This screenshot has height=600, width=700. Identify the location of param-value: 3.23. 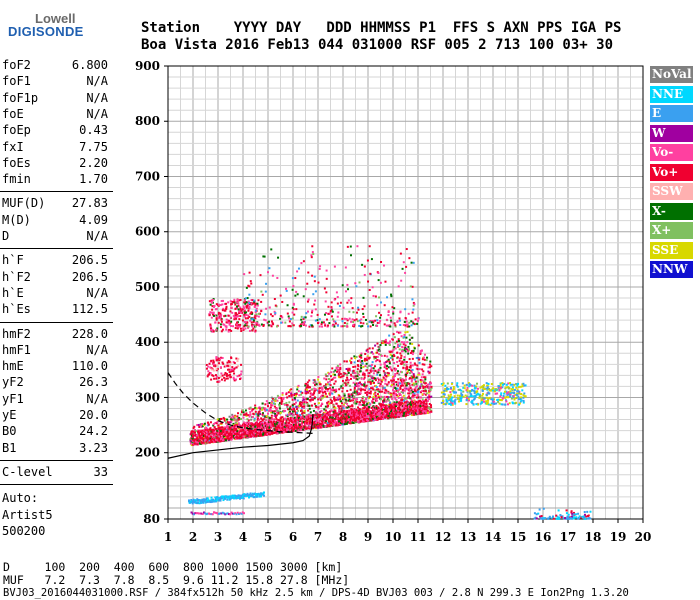
(93, 447).